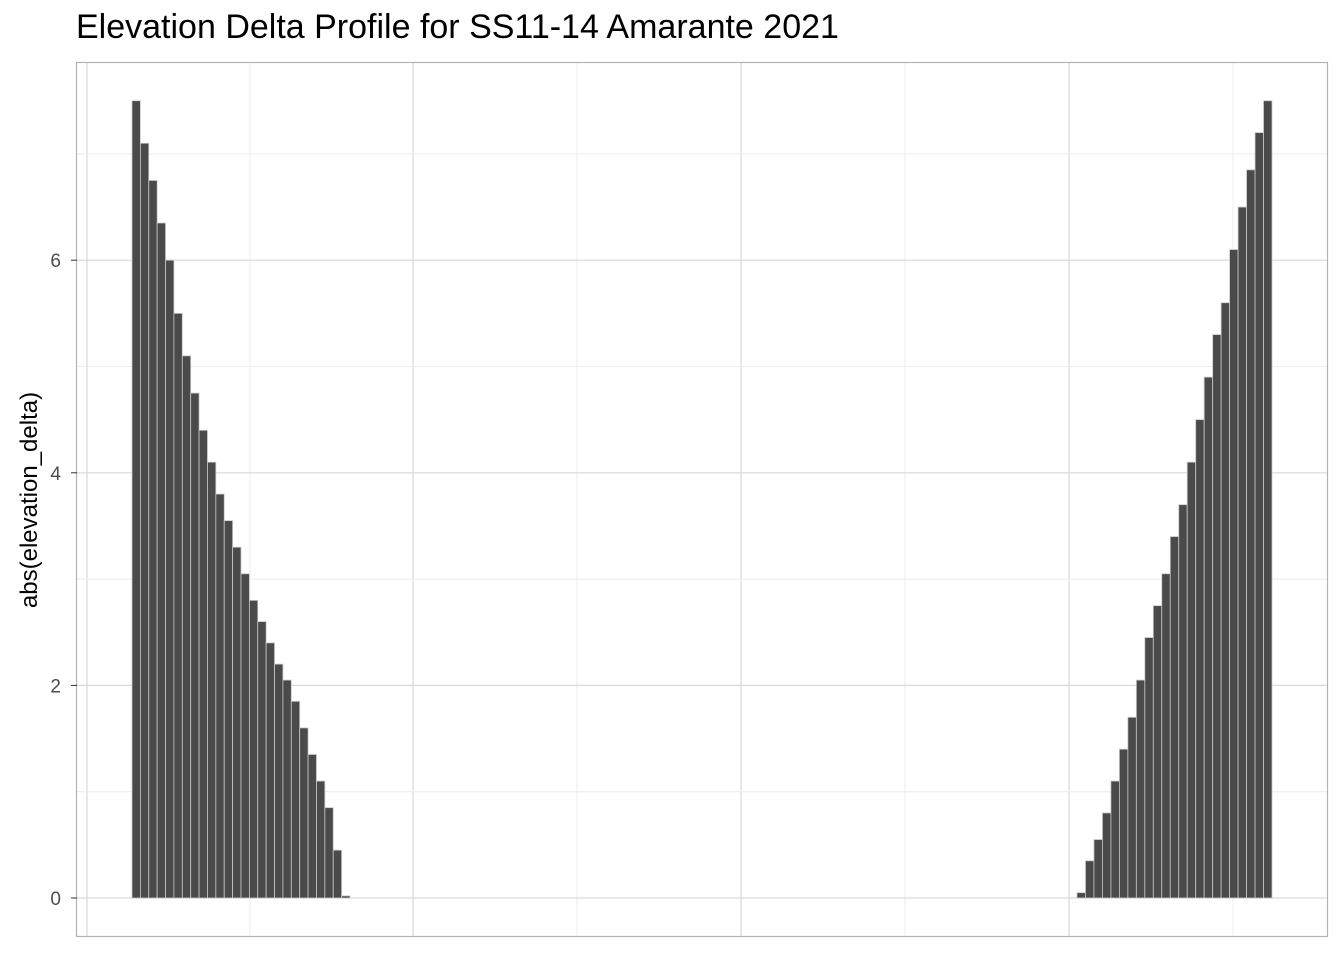 The height and width of the screenshot is (960, 1344). I want to click on y-axis-title: abs(elevation_delta), so click(29, 500).